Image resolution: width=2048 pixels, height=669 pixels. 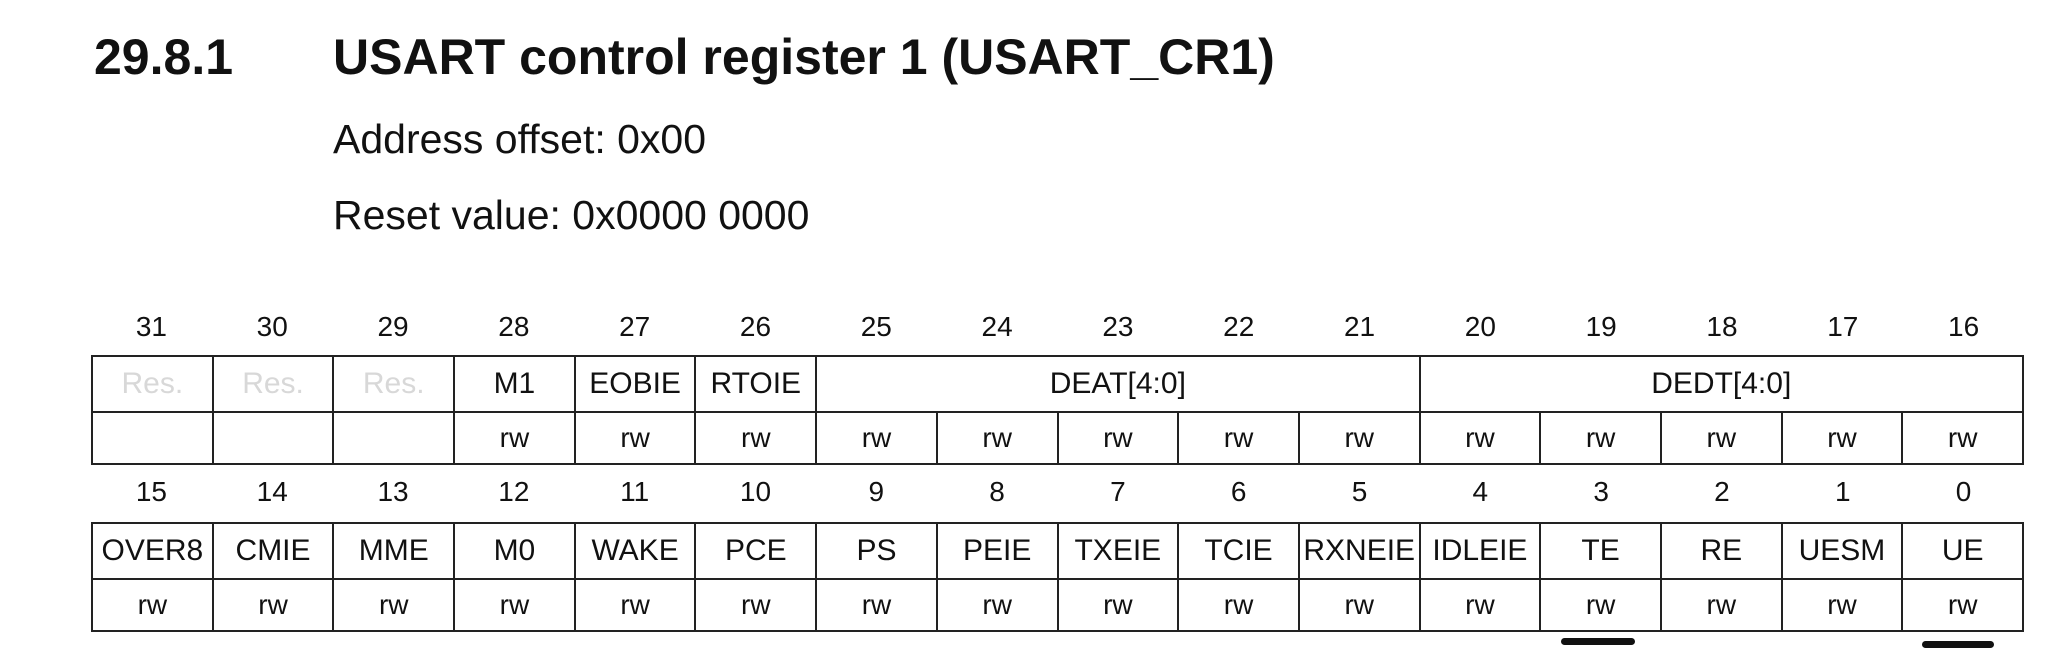 What do you see at coordinates (876, 491) in the screenshot?
I see `bit-number: 9` at bounding box center [876, 491].